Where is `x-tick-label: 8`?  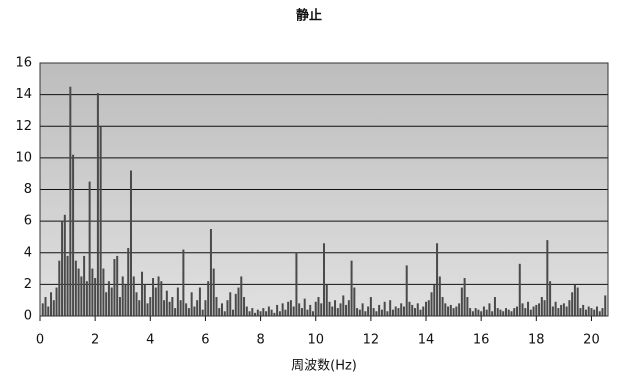
x-tick-label: 8 is located at coordinates (260, 340).